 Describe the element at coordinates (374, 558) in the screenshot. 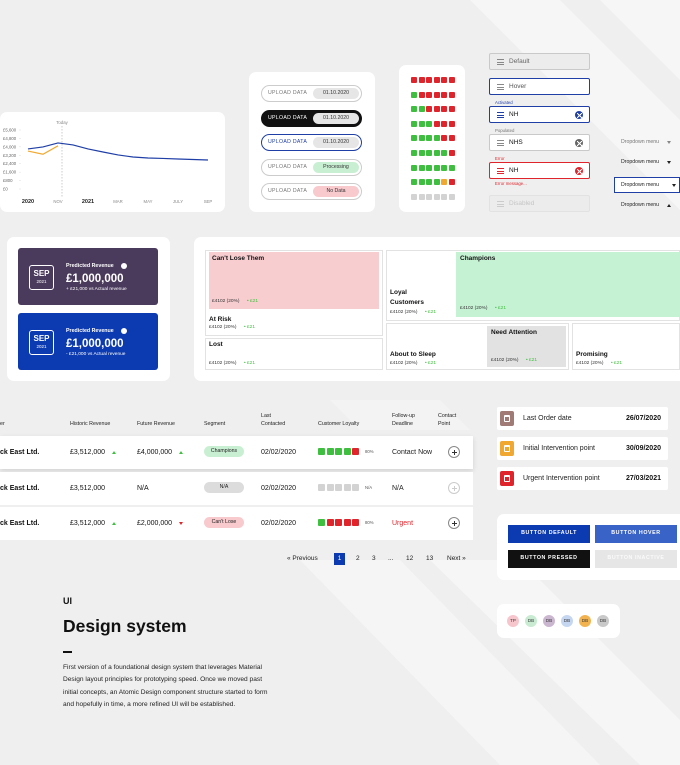

I see `page-link-text: 3` at that location.